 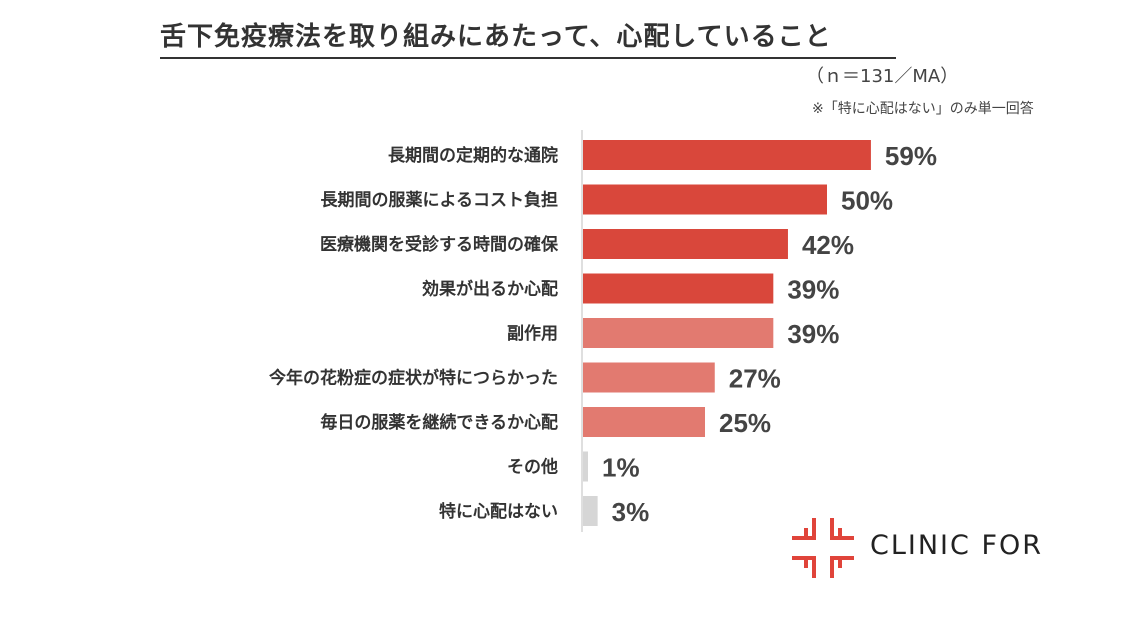 I want to click on value-label: 3%, so click(x=631, y=512).